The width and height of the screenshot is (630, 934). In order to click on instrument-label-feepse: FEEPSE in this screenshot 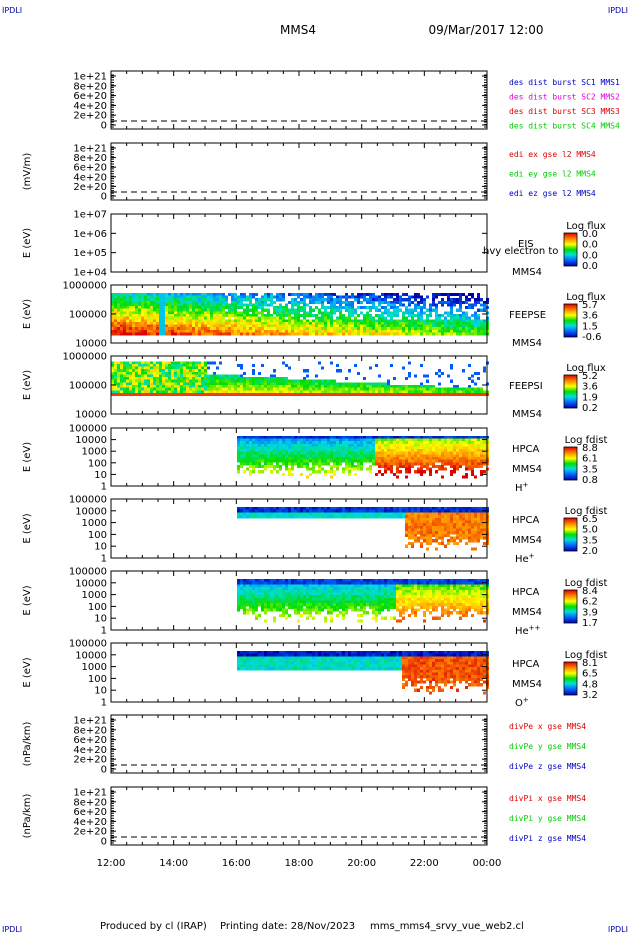, I will do `click(527, 315)`.